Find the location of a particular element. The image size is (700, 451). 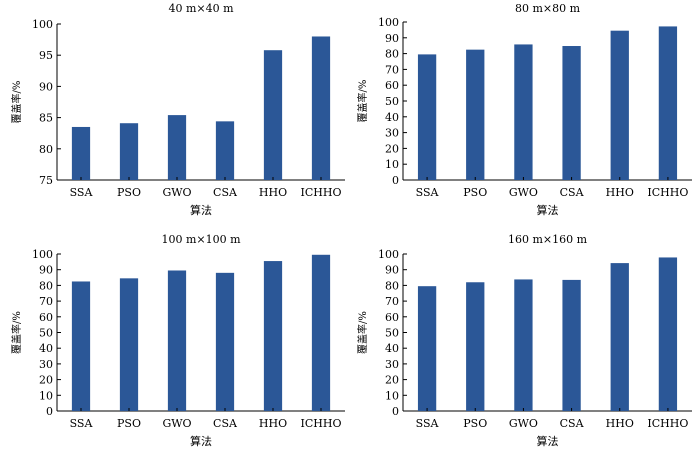

chart-title: 100 m×100 m is located at coordinates (201, 239).